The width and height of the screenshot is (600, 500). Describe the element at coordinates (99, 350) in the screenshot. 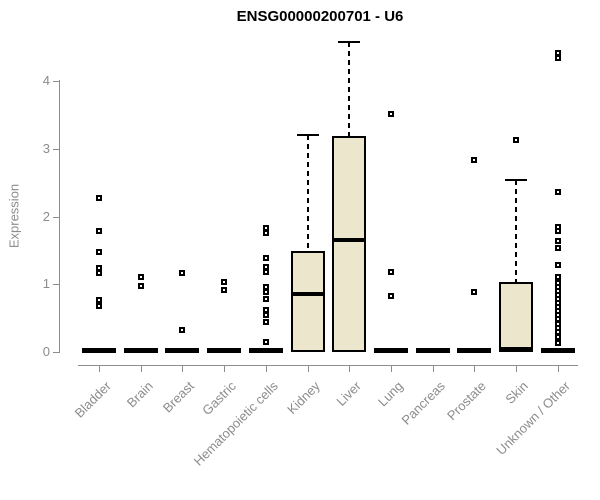

I see `median-bladder` at that location.